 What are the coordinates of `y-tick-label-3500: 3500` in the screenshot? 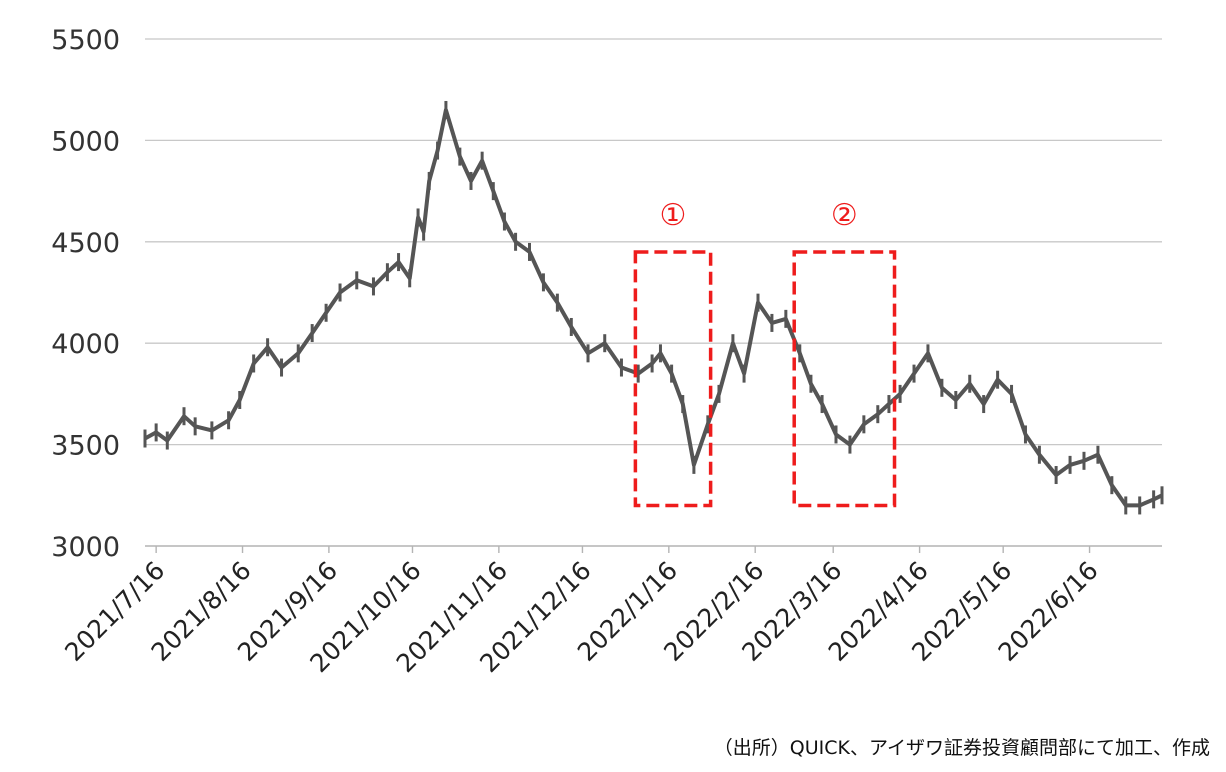 It's located at (85, 446).